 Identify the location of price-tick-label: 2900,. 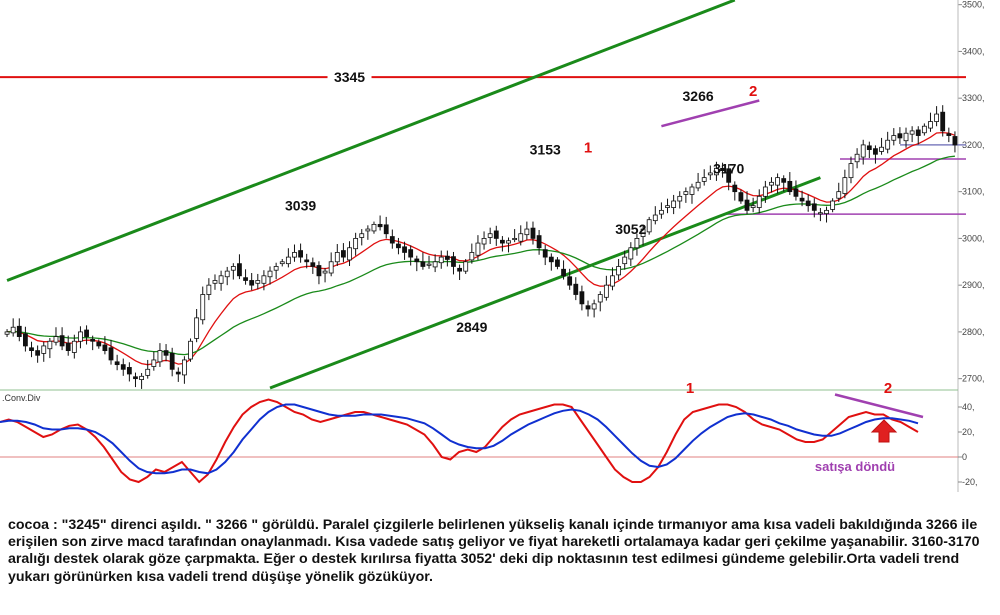
(973, 285).